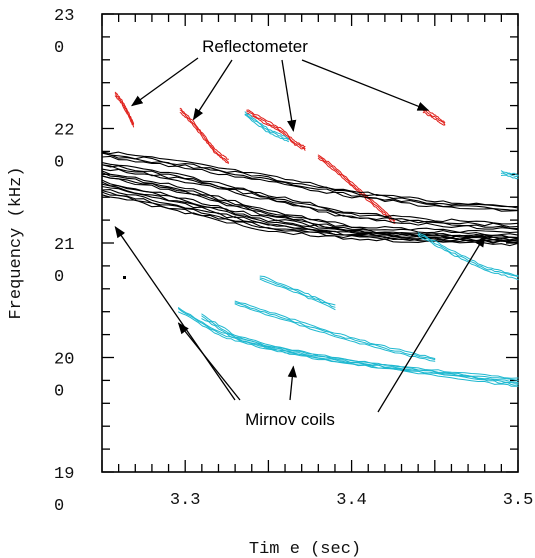  What do you see at coordinates (518, 500) in the screenshot?
I see `x-tick-label: 3.5` at bounding box center [518, 500].